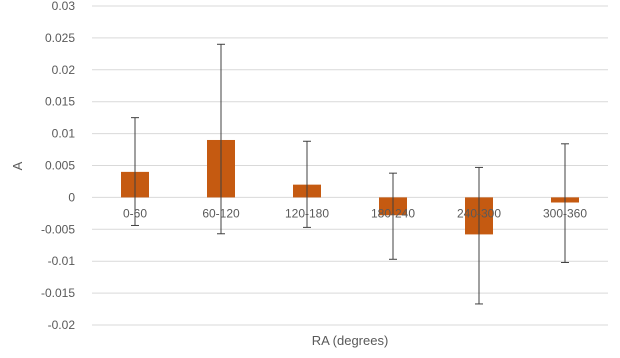 Image resolution: width=620 pixels, height=358 pixels. I want to click on y-tick-label: -0.005, so click(58, 229).